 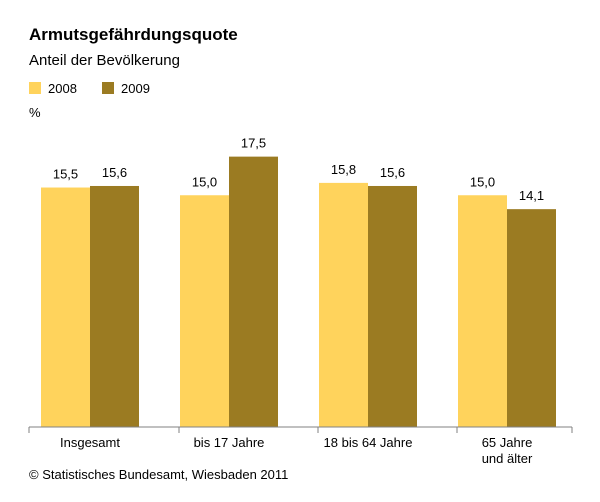 I want to click on value-label-2008-2: 15,8, so click(x=343, y=169).